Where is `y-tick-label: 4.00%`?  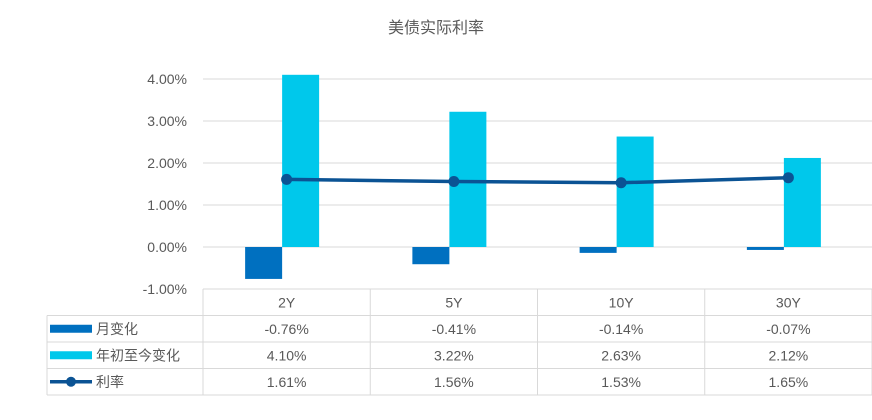
y-tick-label: 4.00% is located at coordinates (167, 79).